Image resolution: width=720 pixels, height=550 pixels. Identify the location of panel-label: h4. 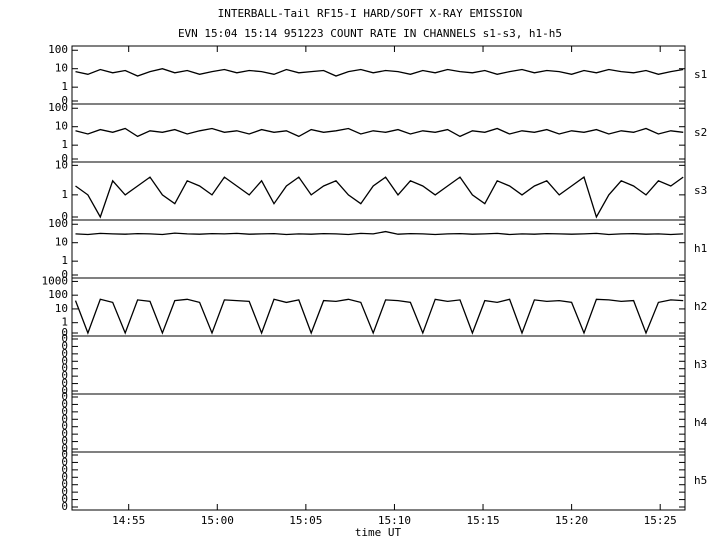
(701, 422).